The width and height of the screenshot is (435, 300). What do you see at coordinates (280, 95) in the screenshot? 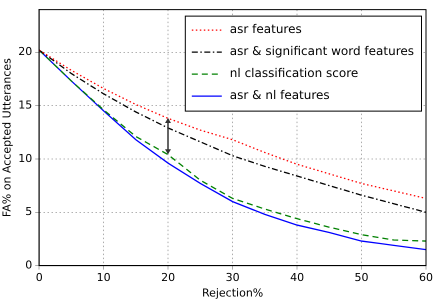
I see `legend-label: asr & nl features` at bounding box center [280, 95].